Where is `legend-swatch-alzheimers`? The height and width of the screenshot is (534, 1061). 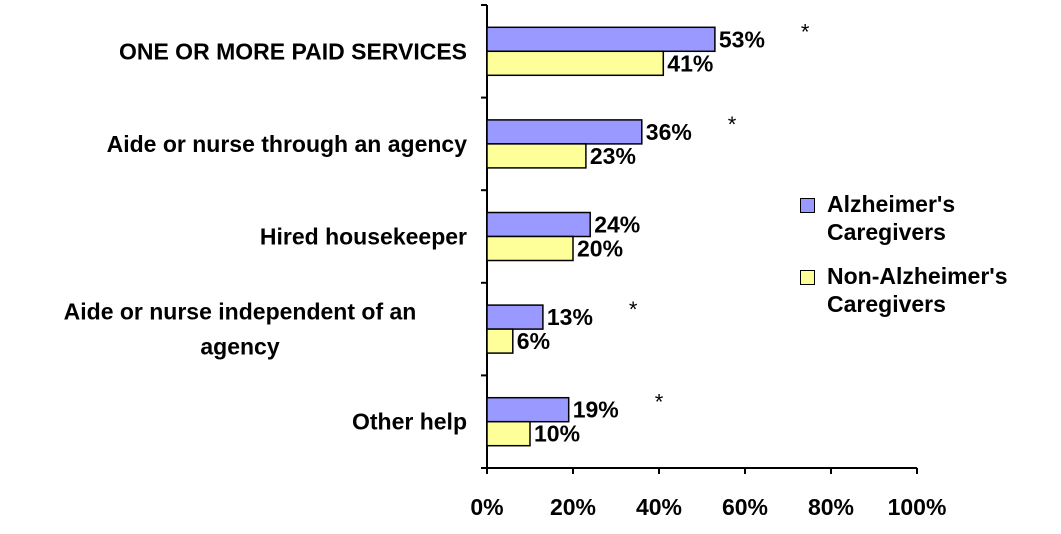 legend-swatch-alzheimers is located at coordinates (807, 205).